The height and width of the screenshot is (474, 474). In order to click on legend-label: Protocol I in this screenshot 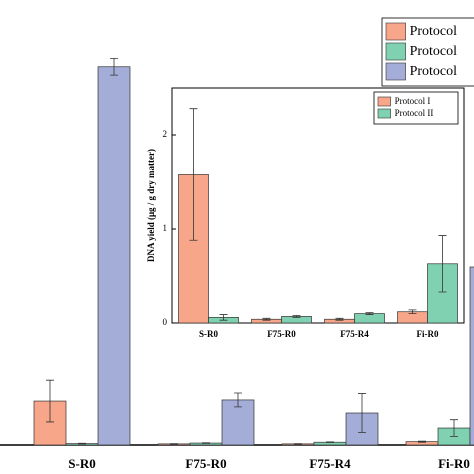, I will do `click(413, 101)`.